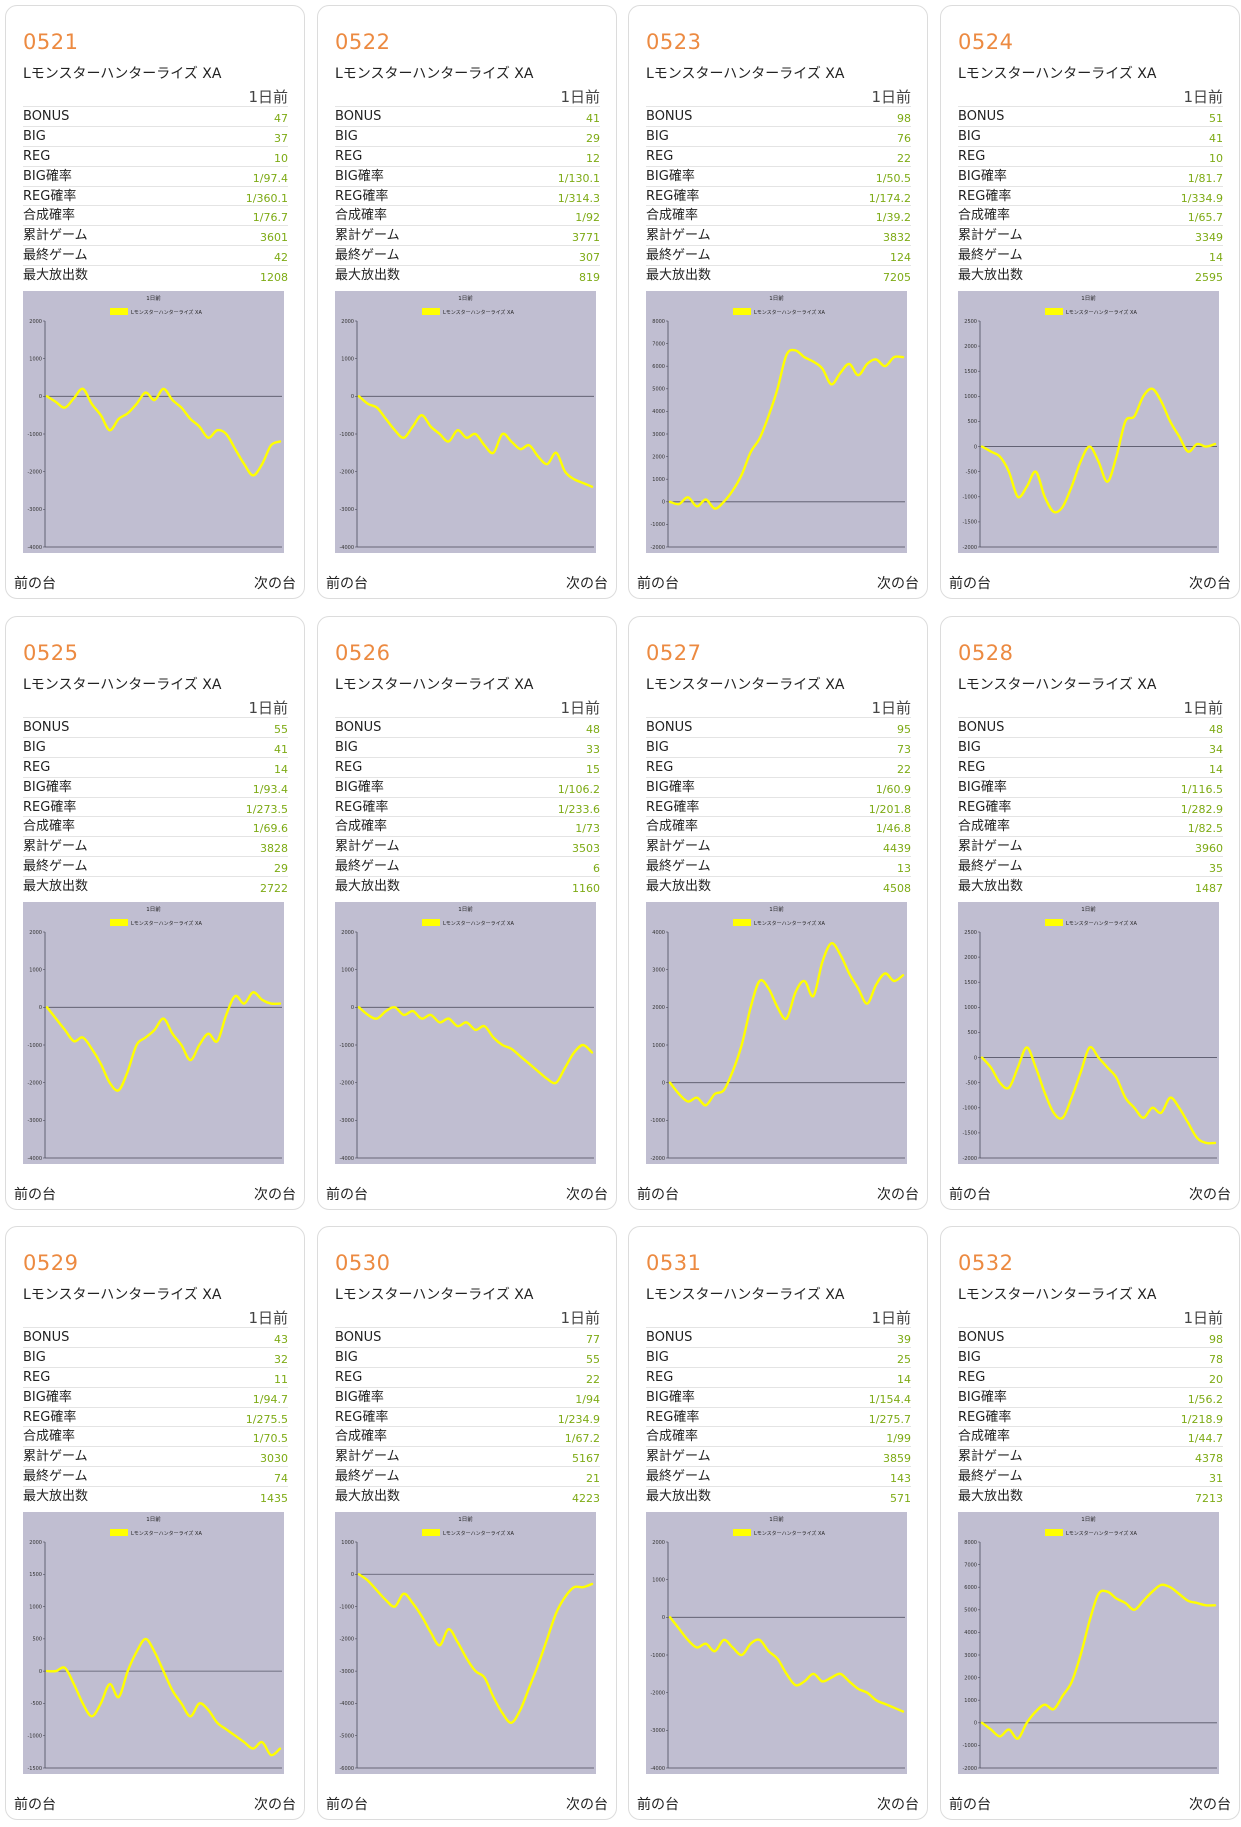 This screenshot has width=1241, height=1827. What do you see at coordinates (1216, 729) in the screenshot?
I see `stat-value: 48` at bounding box center [1216, 729].